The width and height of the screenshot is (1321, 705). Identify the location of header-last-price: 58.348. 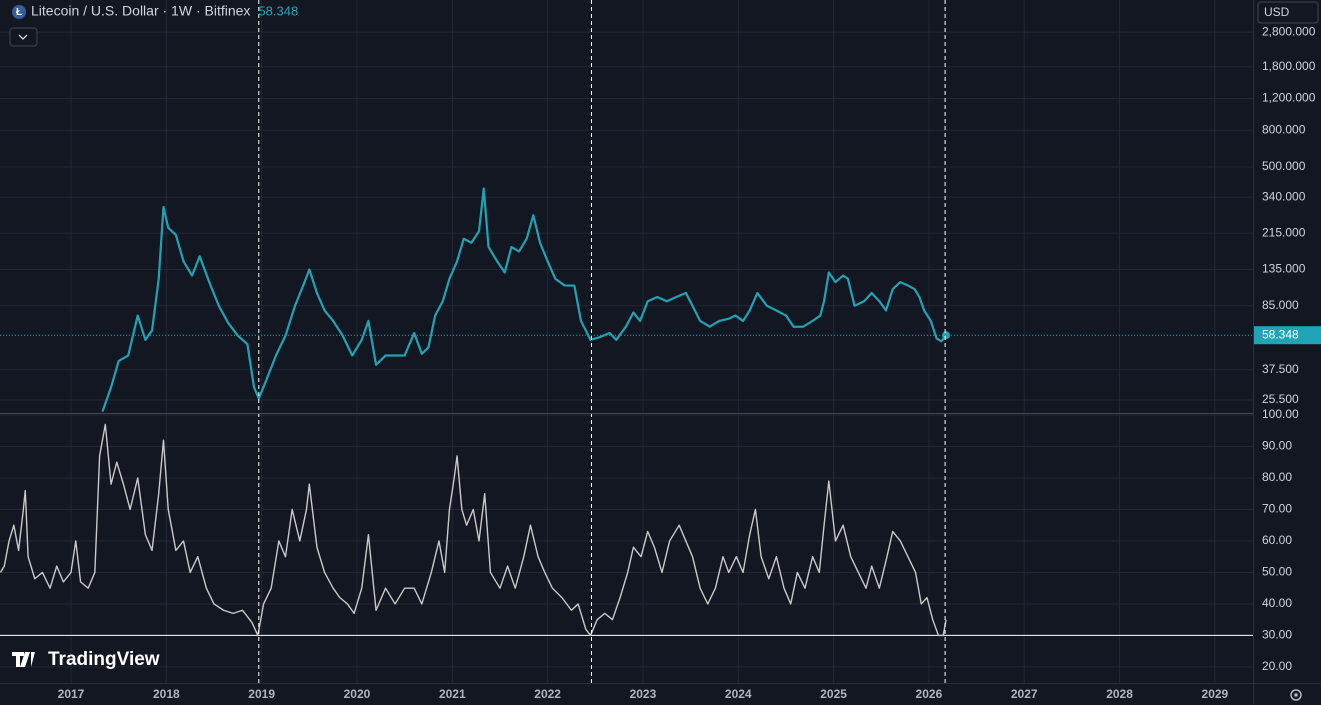
(278, 10).